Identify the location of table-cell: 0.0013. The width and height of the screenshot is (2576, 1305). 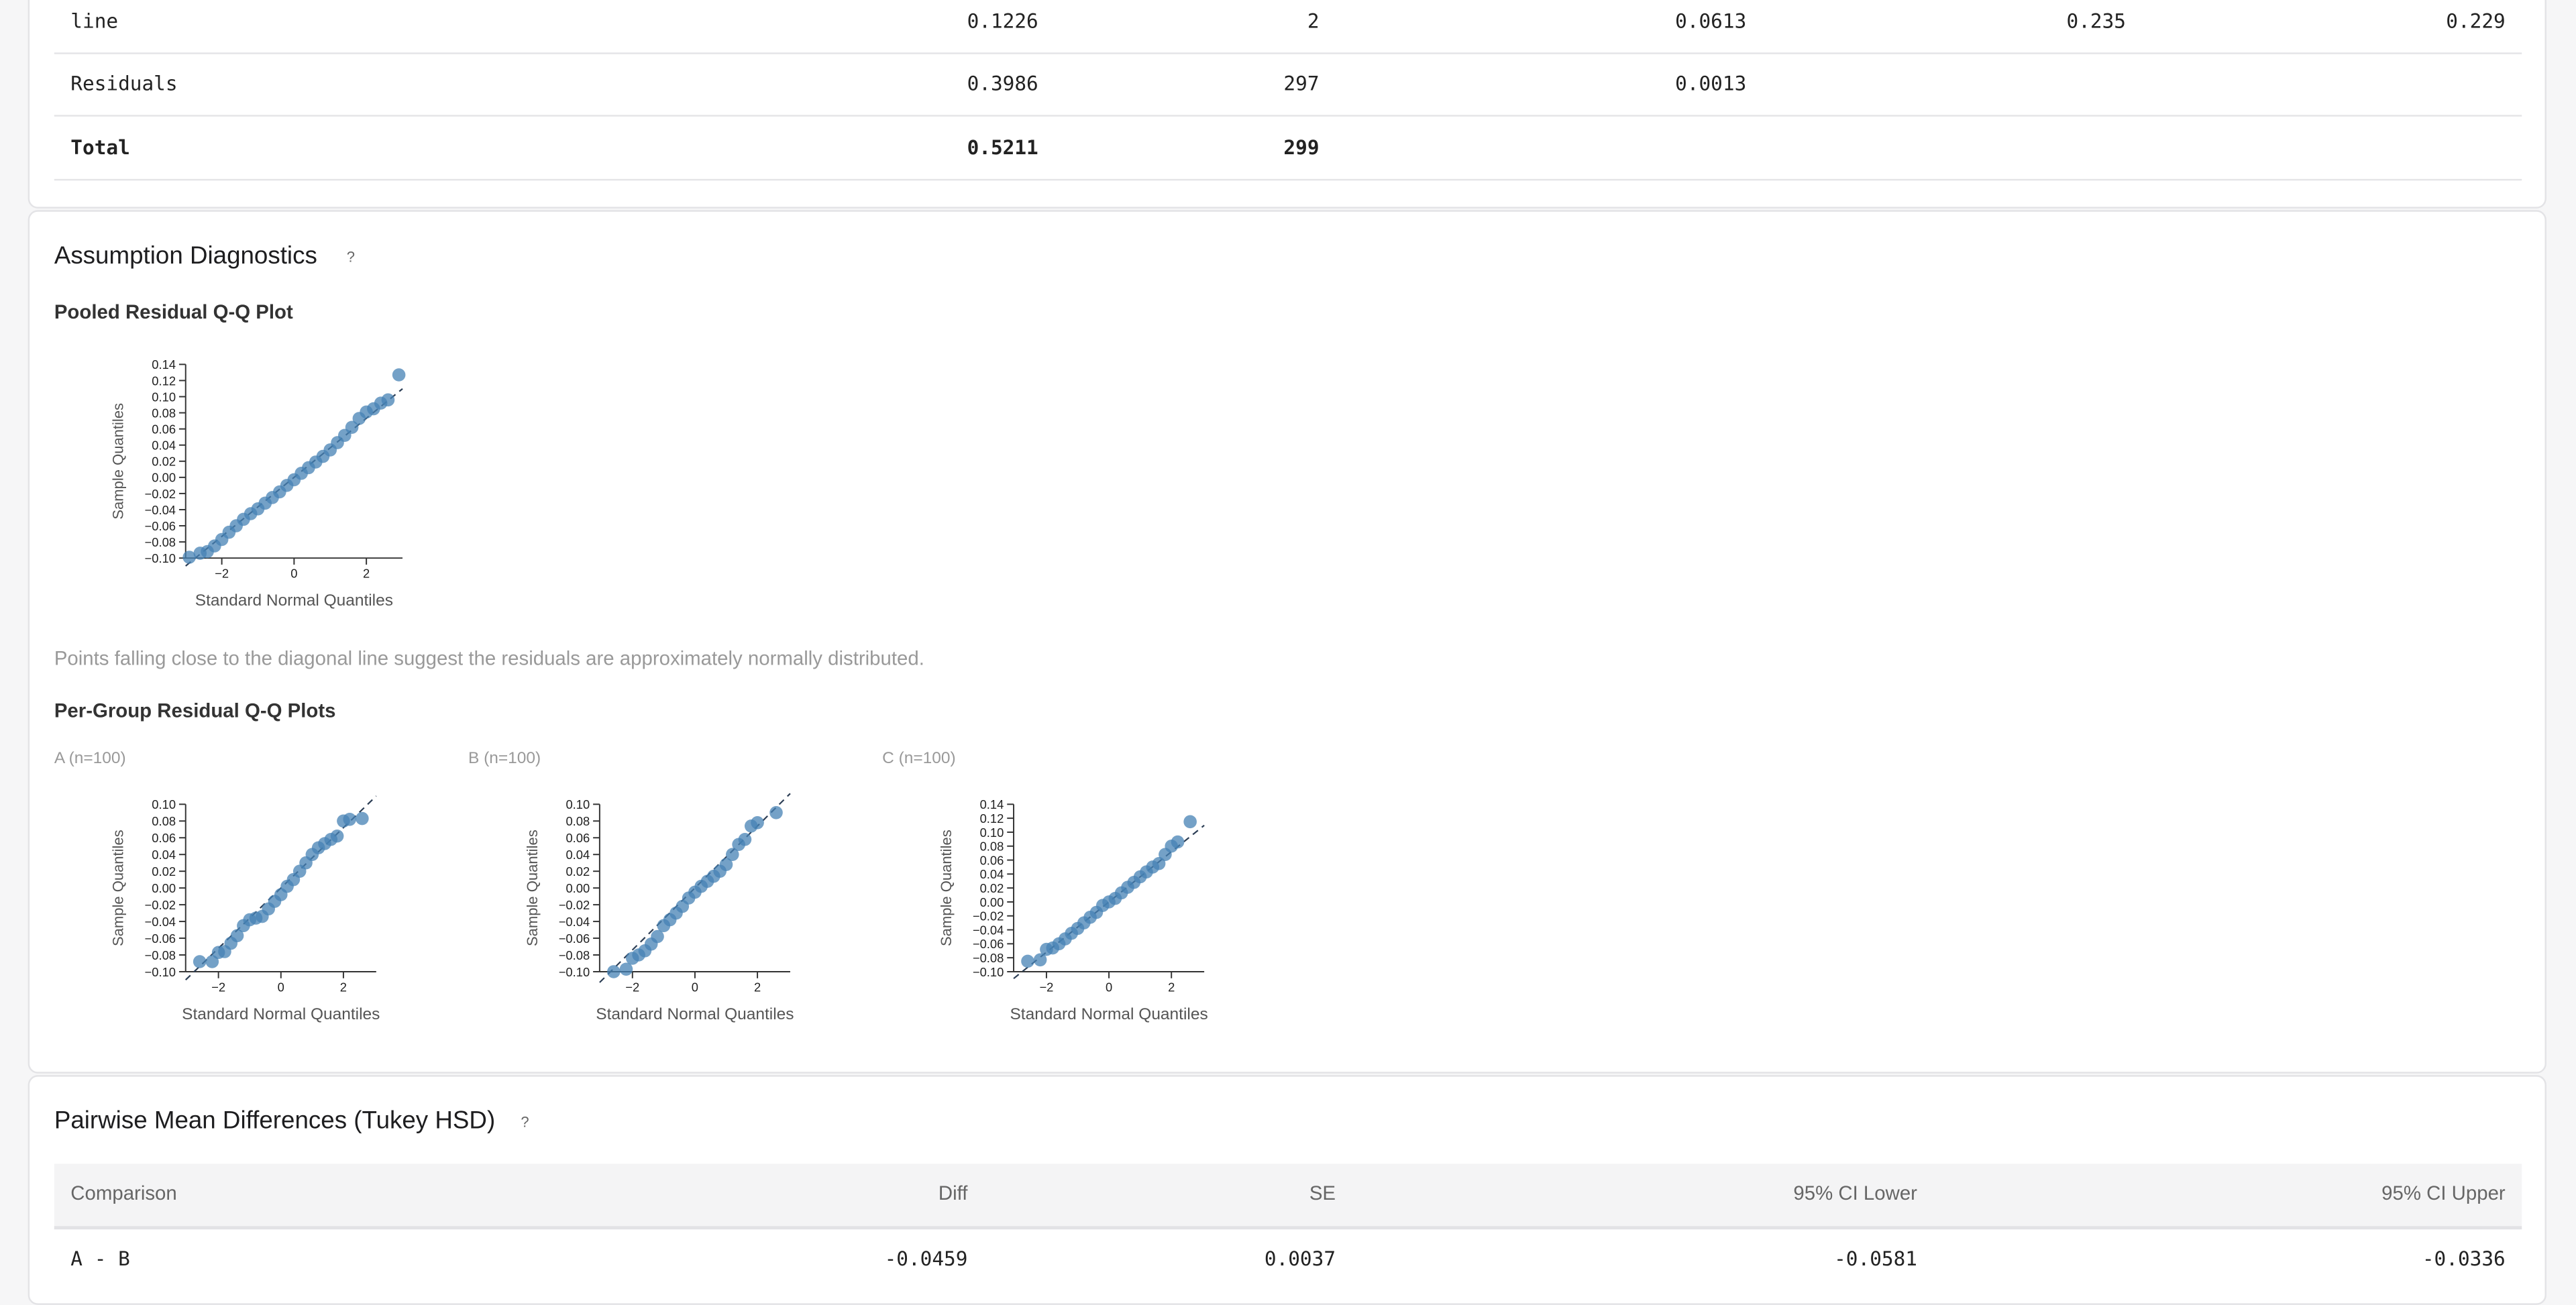
(1711, 83).